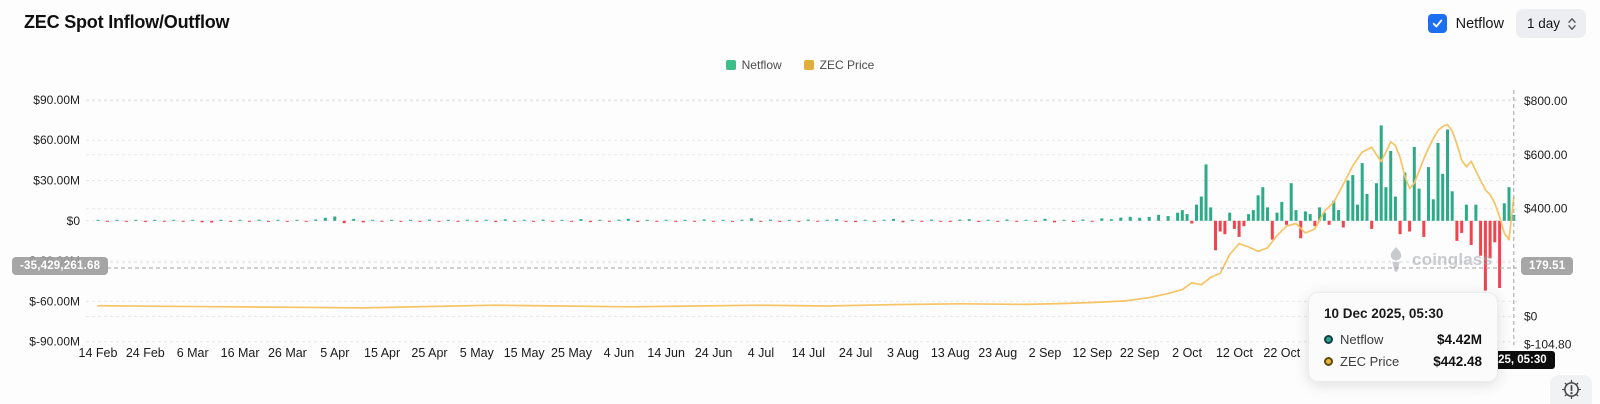 The image size is (1600, 404). Describe the element at coordinates (382, 353) in the screenshot. I see `svg-text: 15 Apr` at that location.